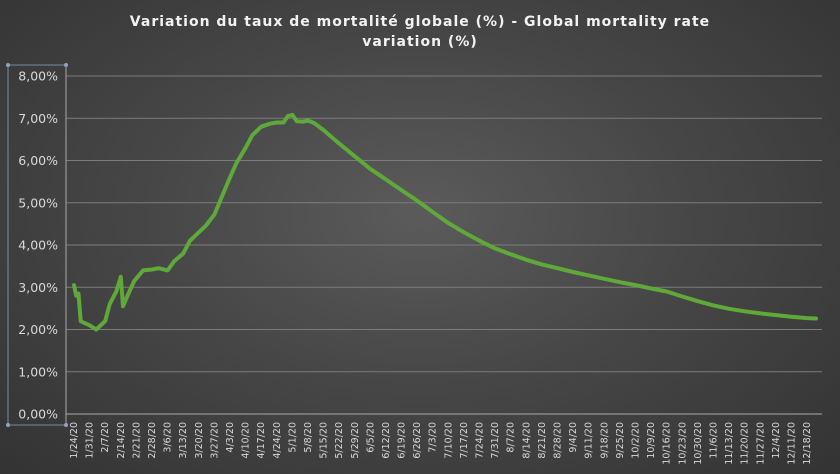 The image size is (840, 474). Describe the element at coordinates (38, 329) in the screenshot. I see `y-tick-label: 2,00%` at that location.